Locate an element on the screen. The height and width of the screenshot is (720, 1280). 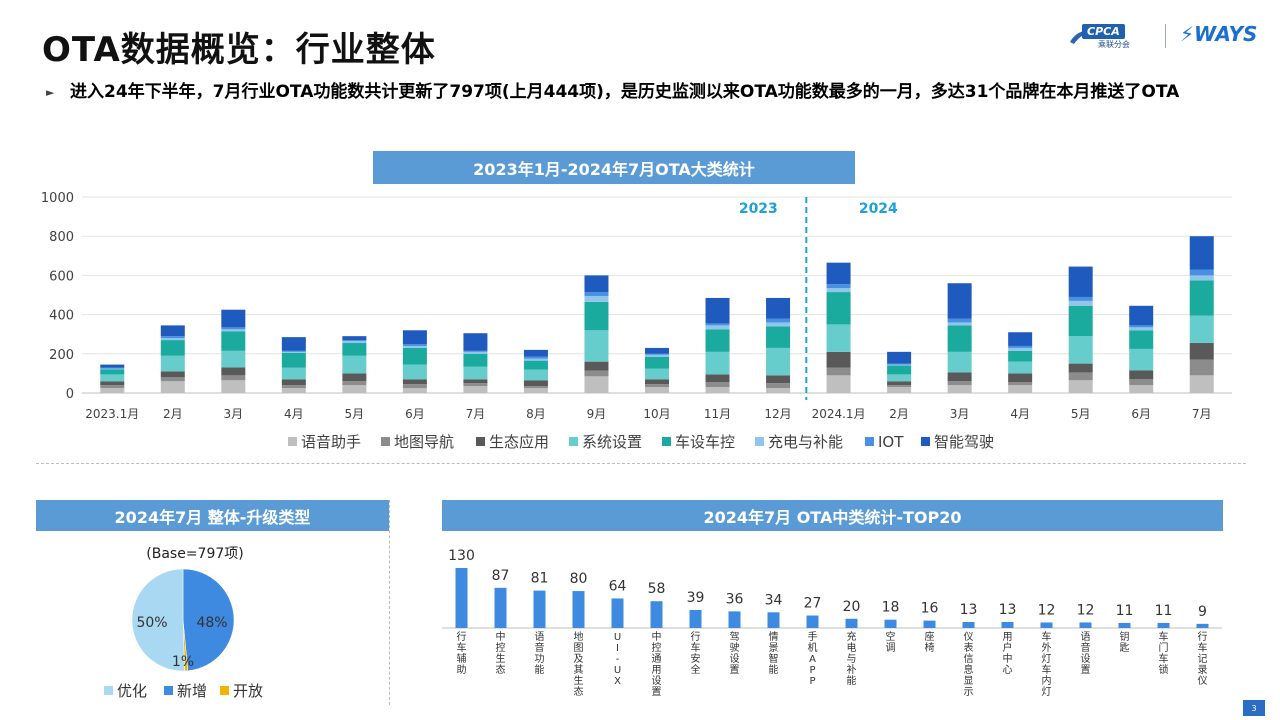
pie-slice-label: 48% is located at coordinates (211, 623).